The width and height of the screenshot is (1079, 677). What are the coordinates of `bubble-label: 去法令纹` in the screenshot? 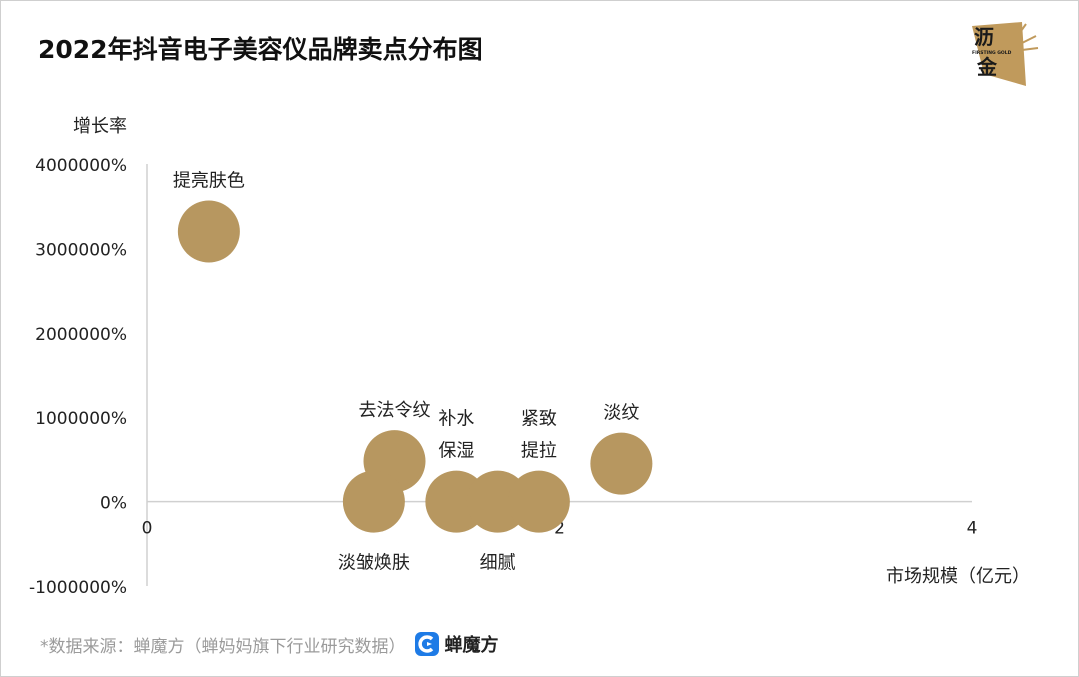 It's located at (395, 410).